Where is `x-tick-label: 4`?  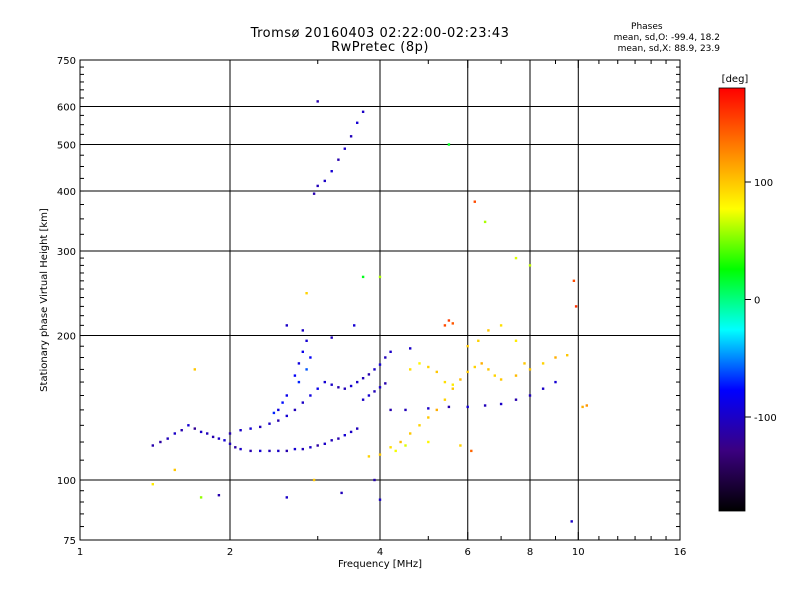 x-tick-label: 4 is located at coordinates (380, 552).